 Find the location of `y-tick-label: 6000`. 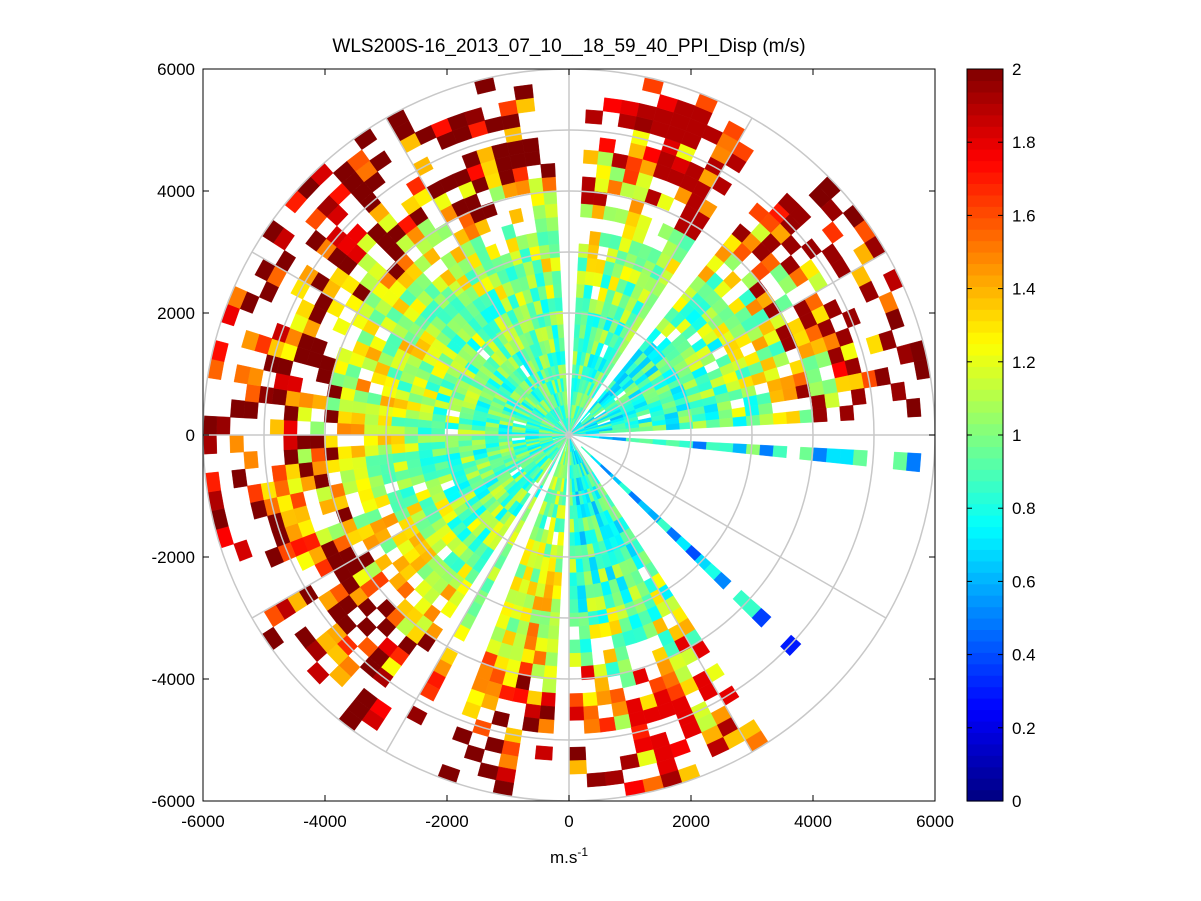

y-tick-label: 6000 is located at coordinates (176, 69).